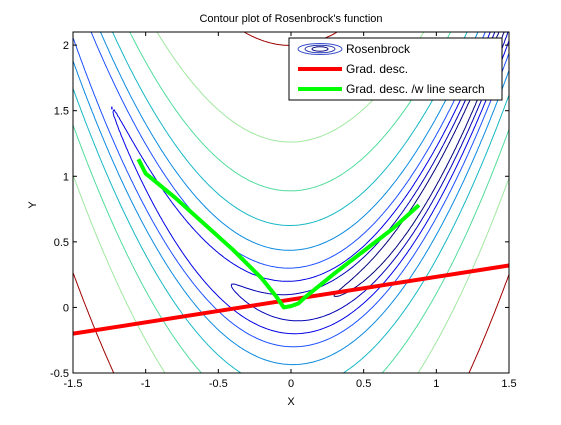  Describe the element at coordinates (378, 49) in the screenshot. I see `legend-label-contour: Rosenbrock` at that location.